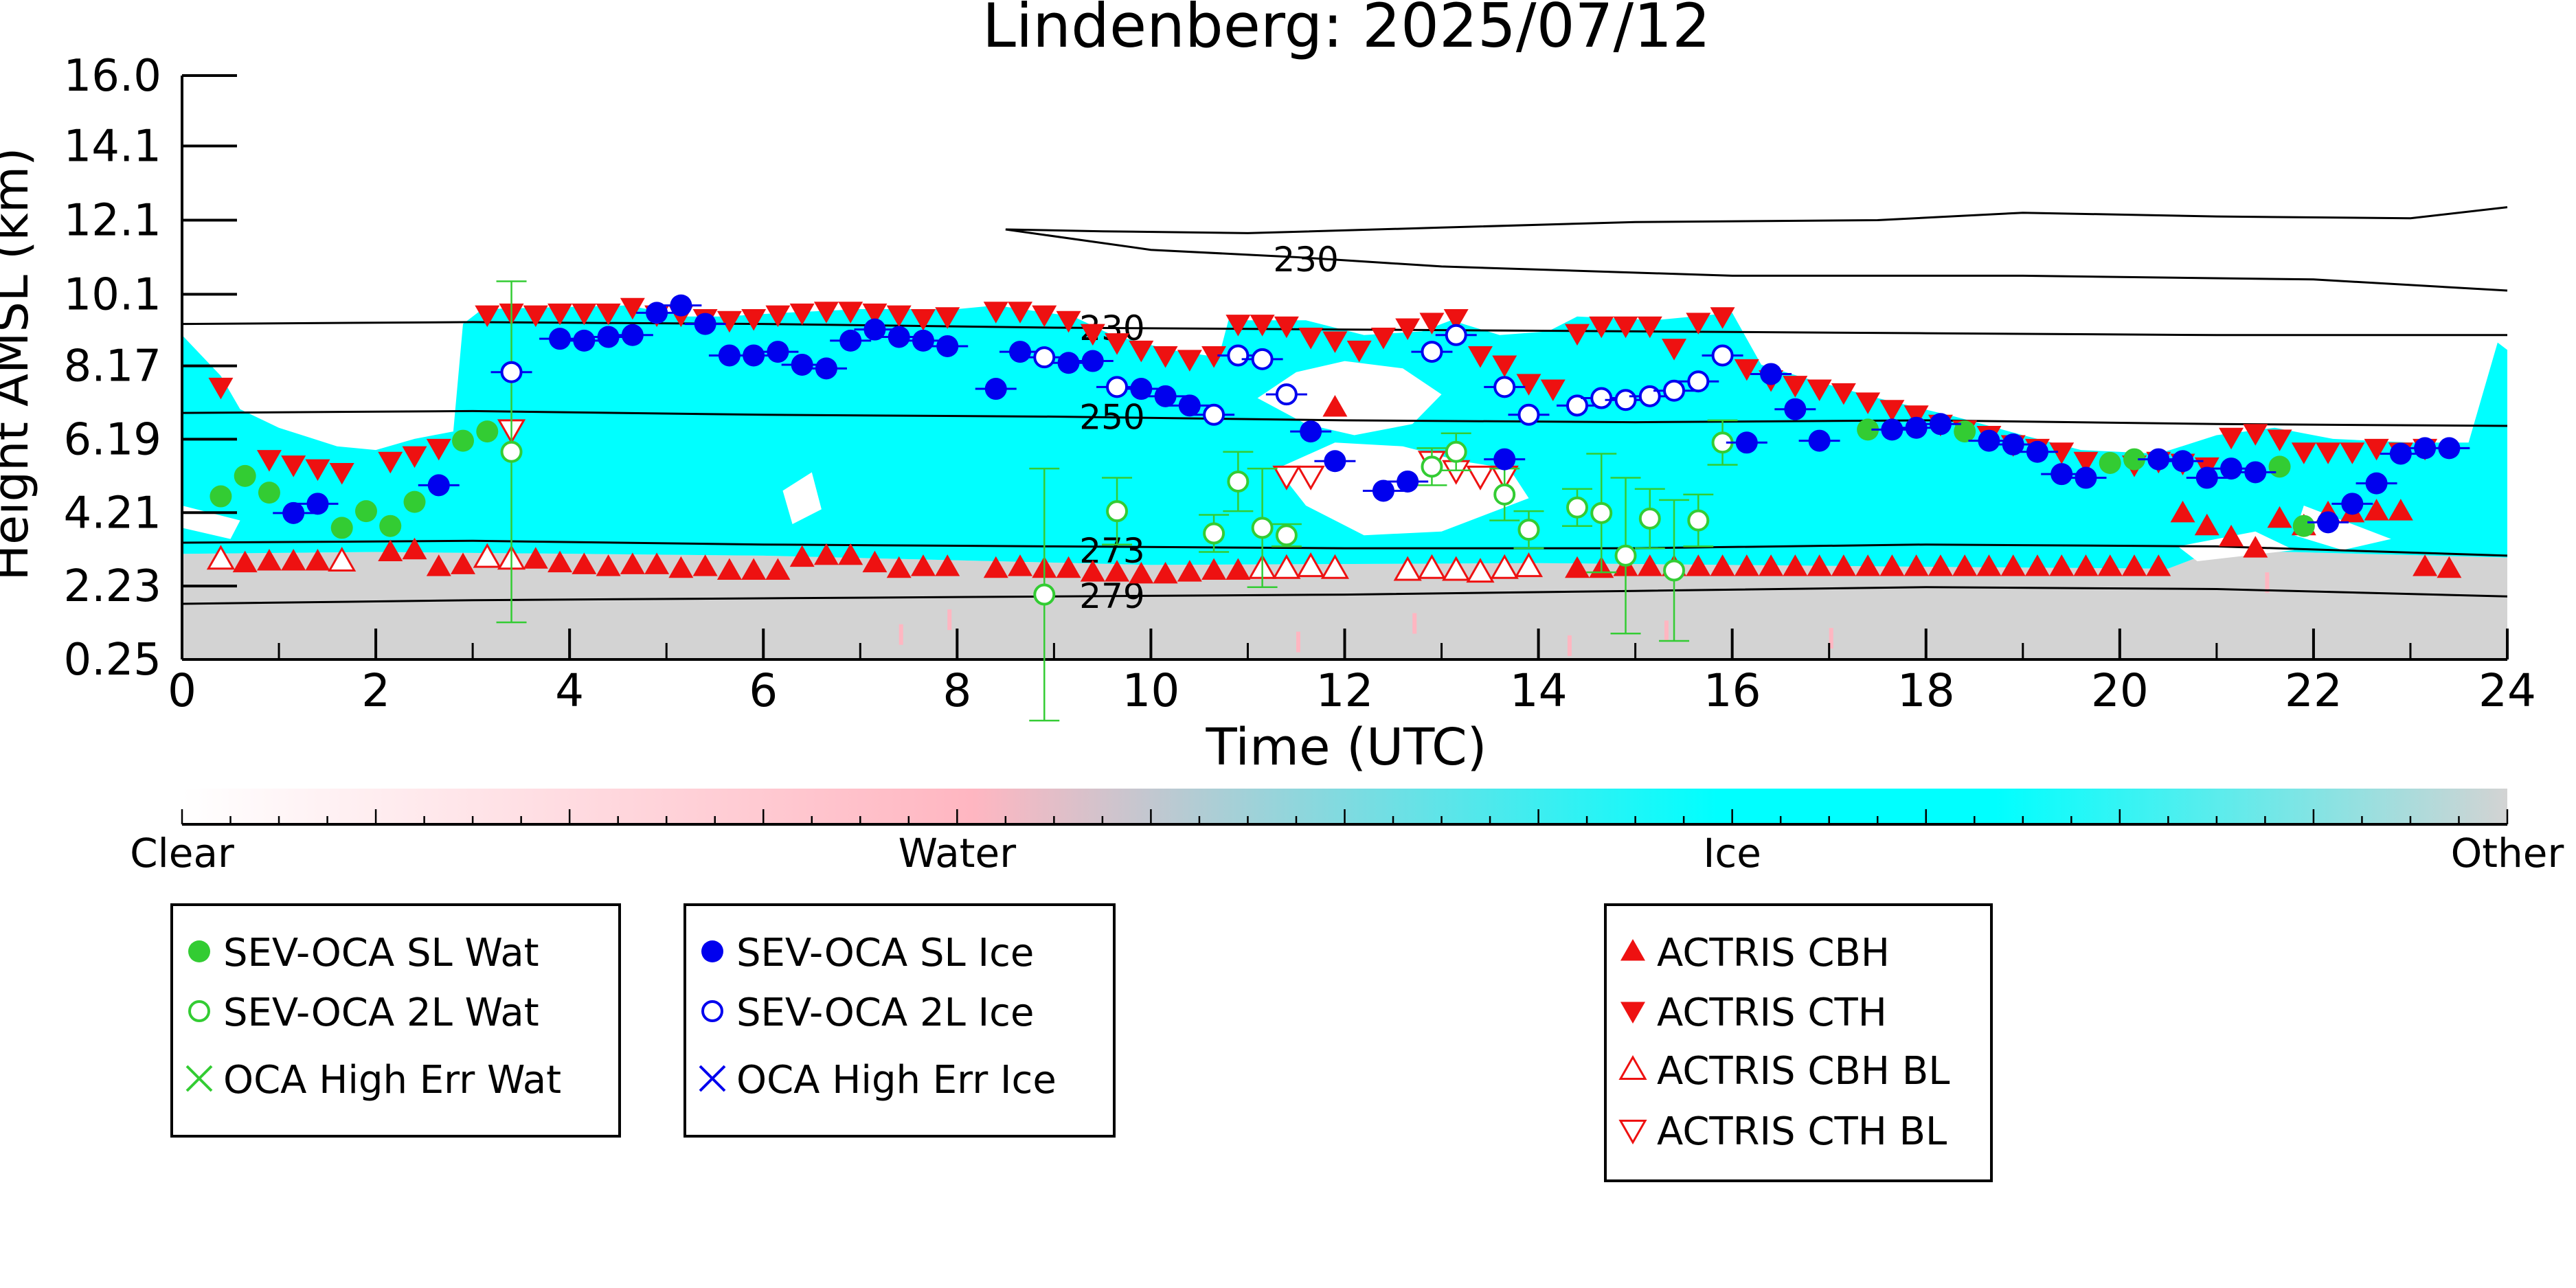  What do you see at coordinates (1802, 1131) in the screenshot?
I see `legend-entry: ACTRIS CTH BL` at bounding box center [1802, 1131].